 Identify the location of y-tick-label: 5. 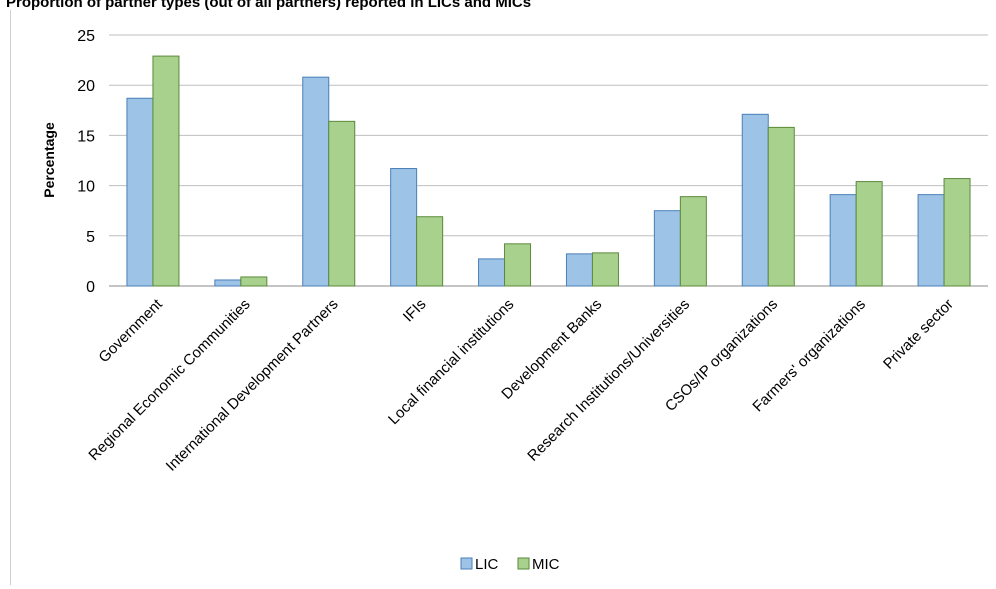
(90, 237).